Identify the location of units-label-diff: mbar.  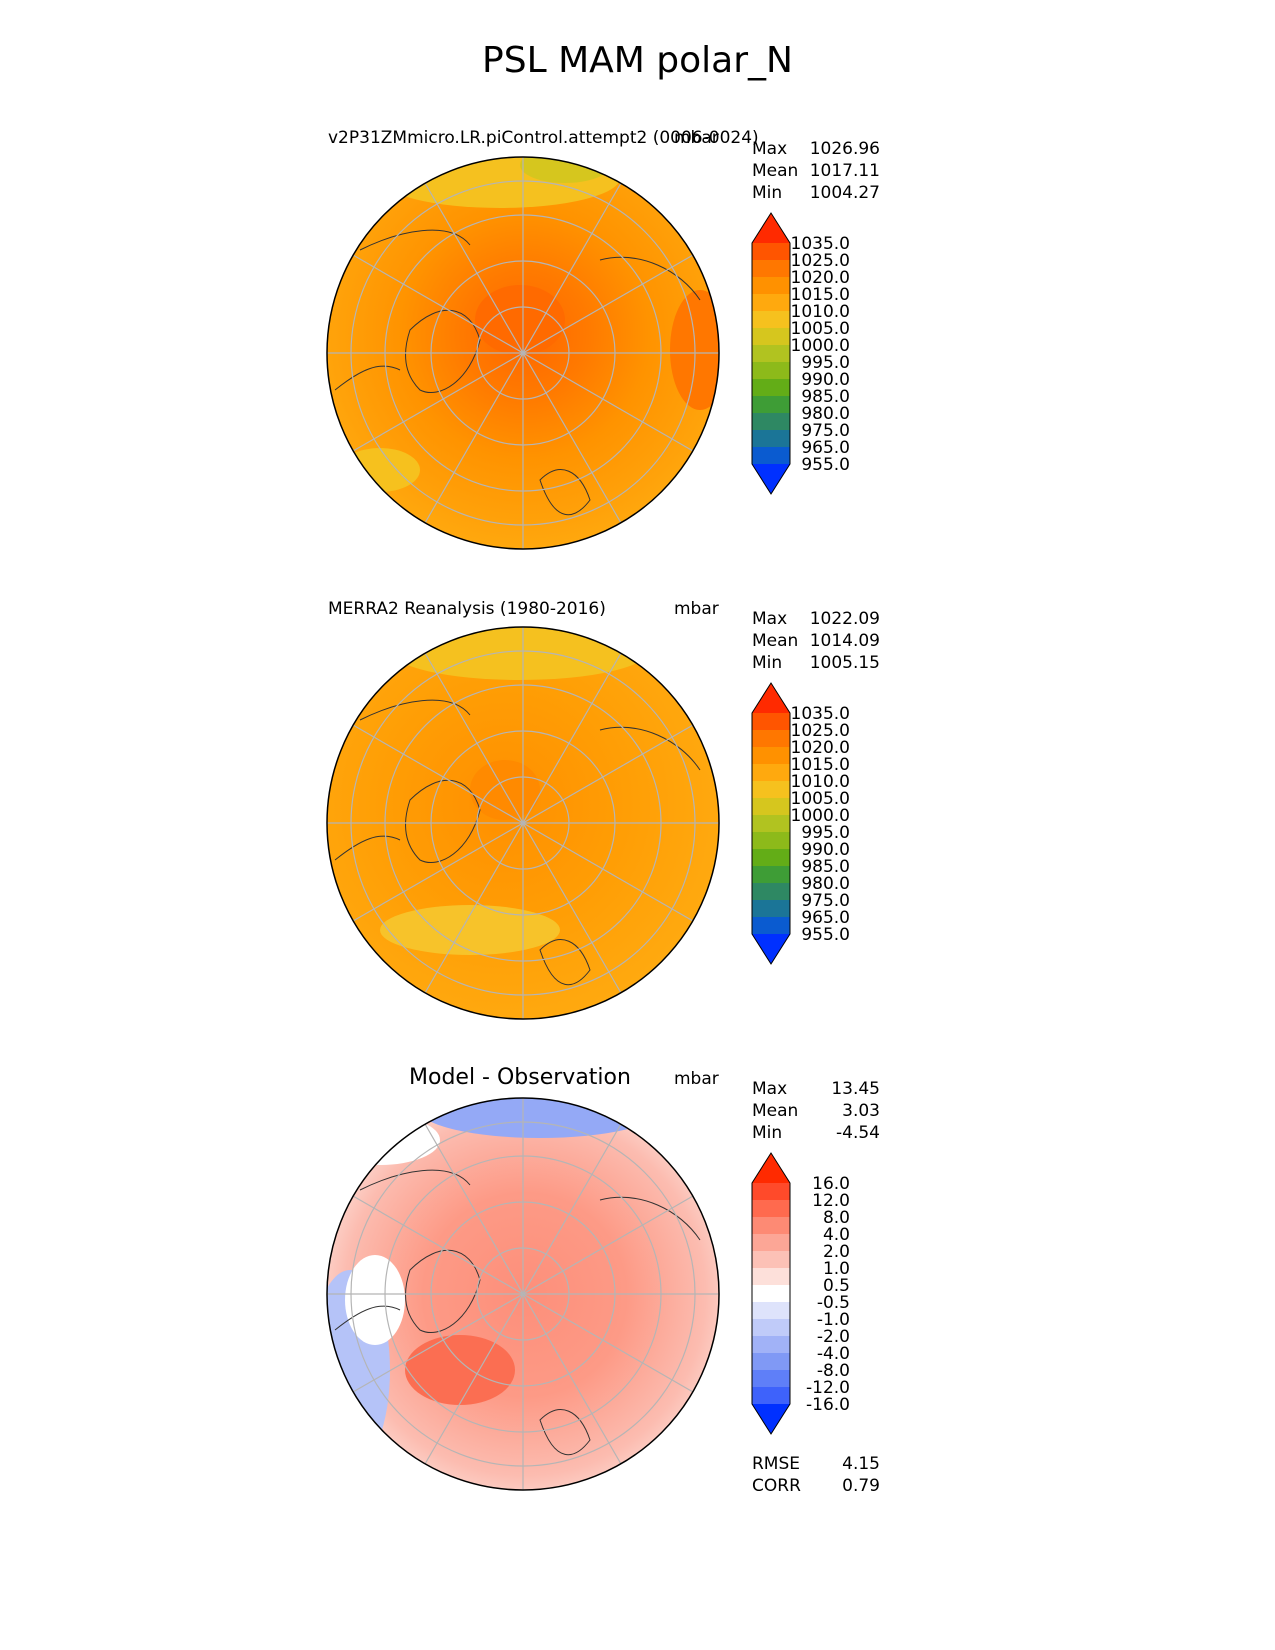
(696, 1079).